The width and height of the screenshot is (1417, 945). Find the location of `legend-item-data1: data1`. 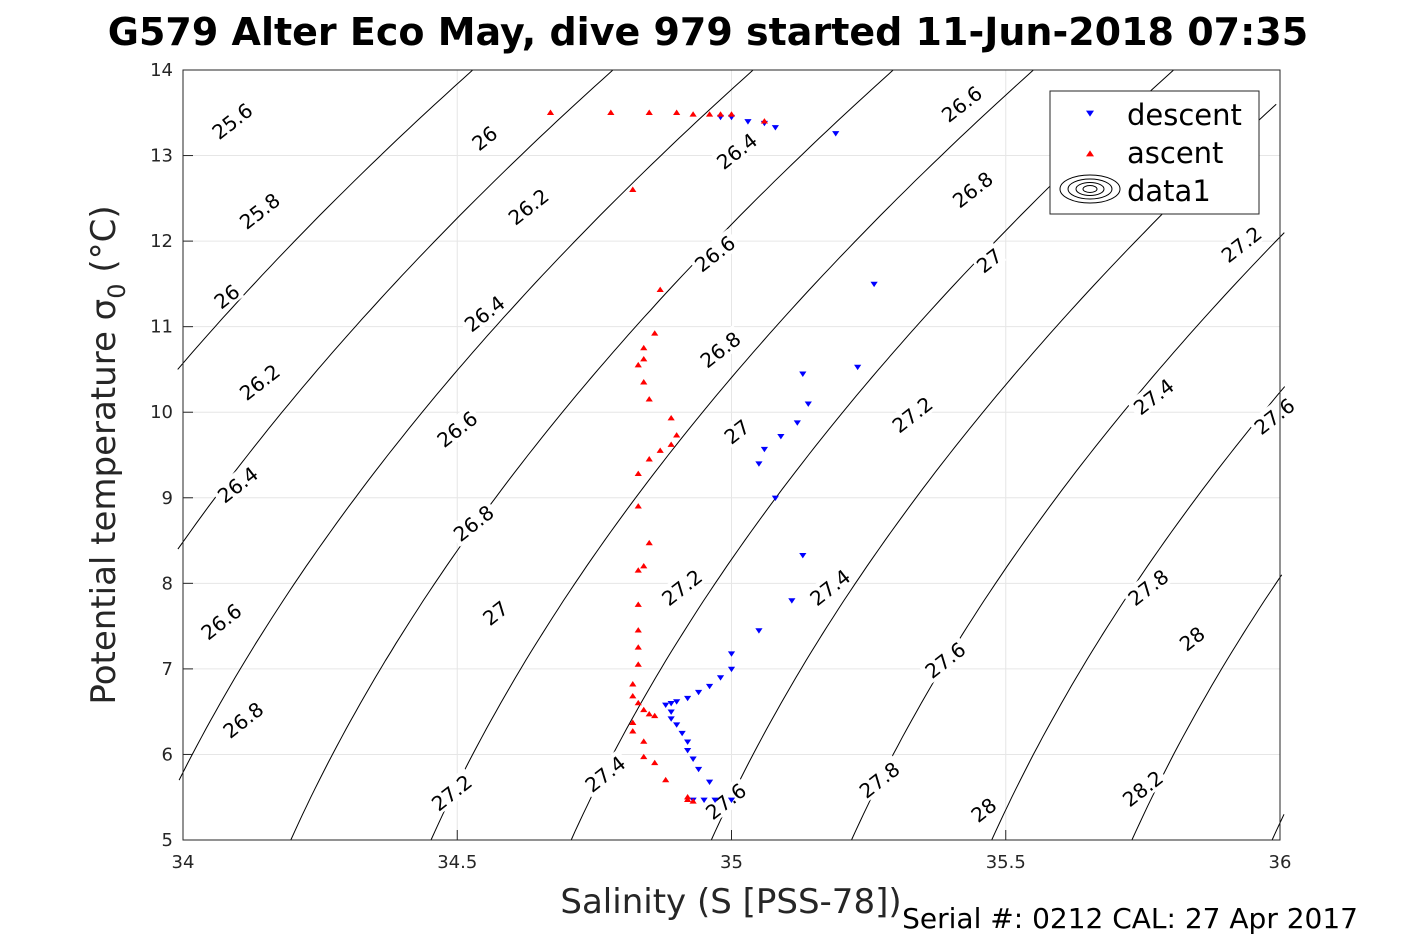

legend-item-data1: data1 is located at coordinates (1135, 191).